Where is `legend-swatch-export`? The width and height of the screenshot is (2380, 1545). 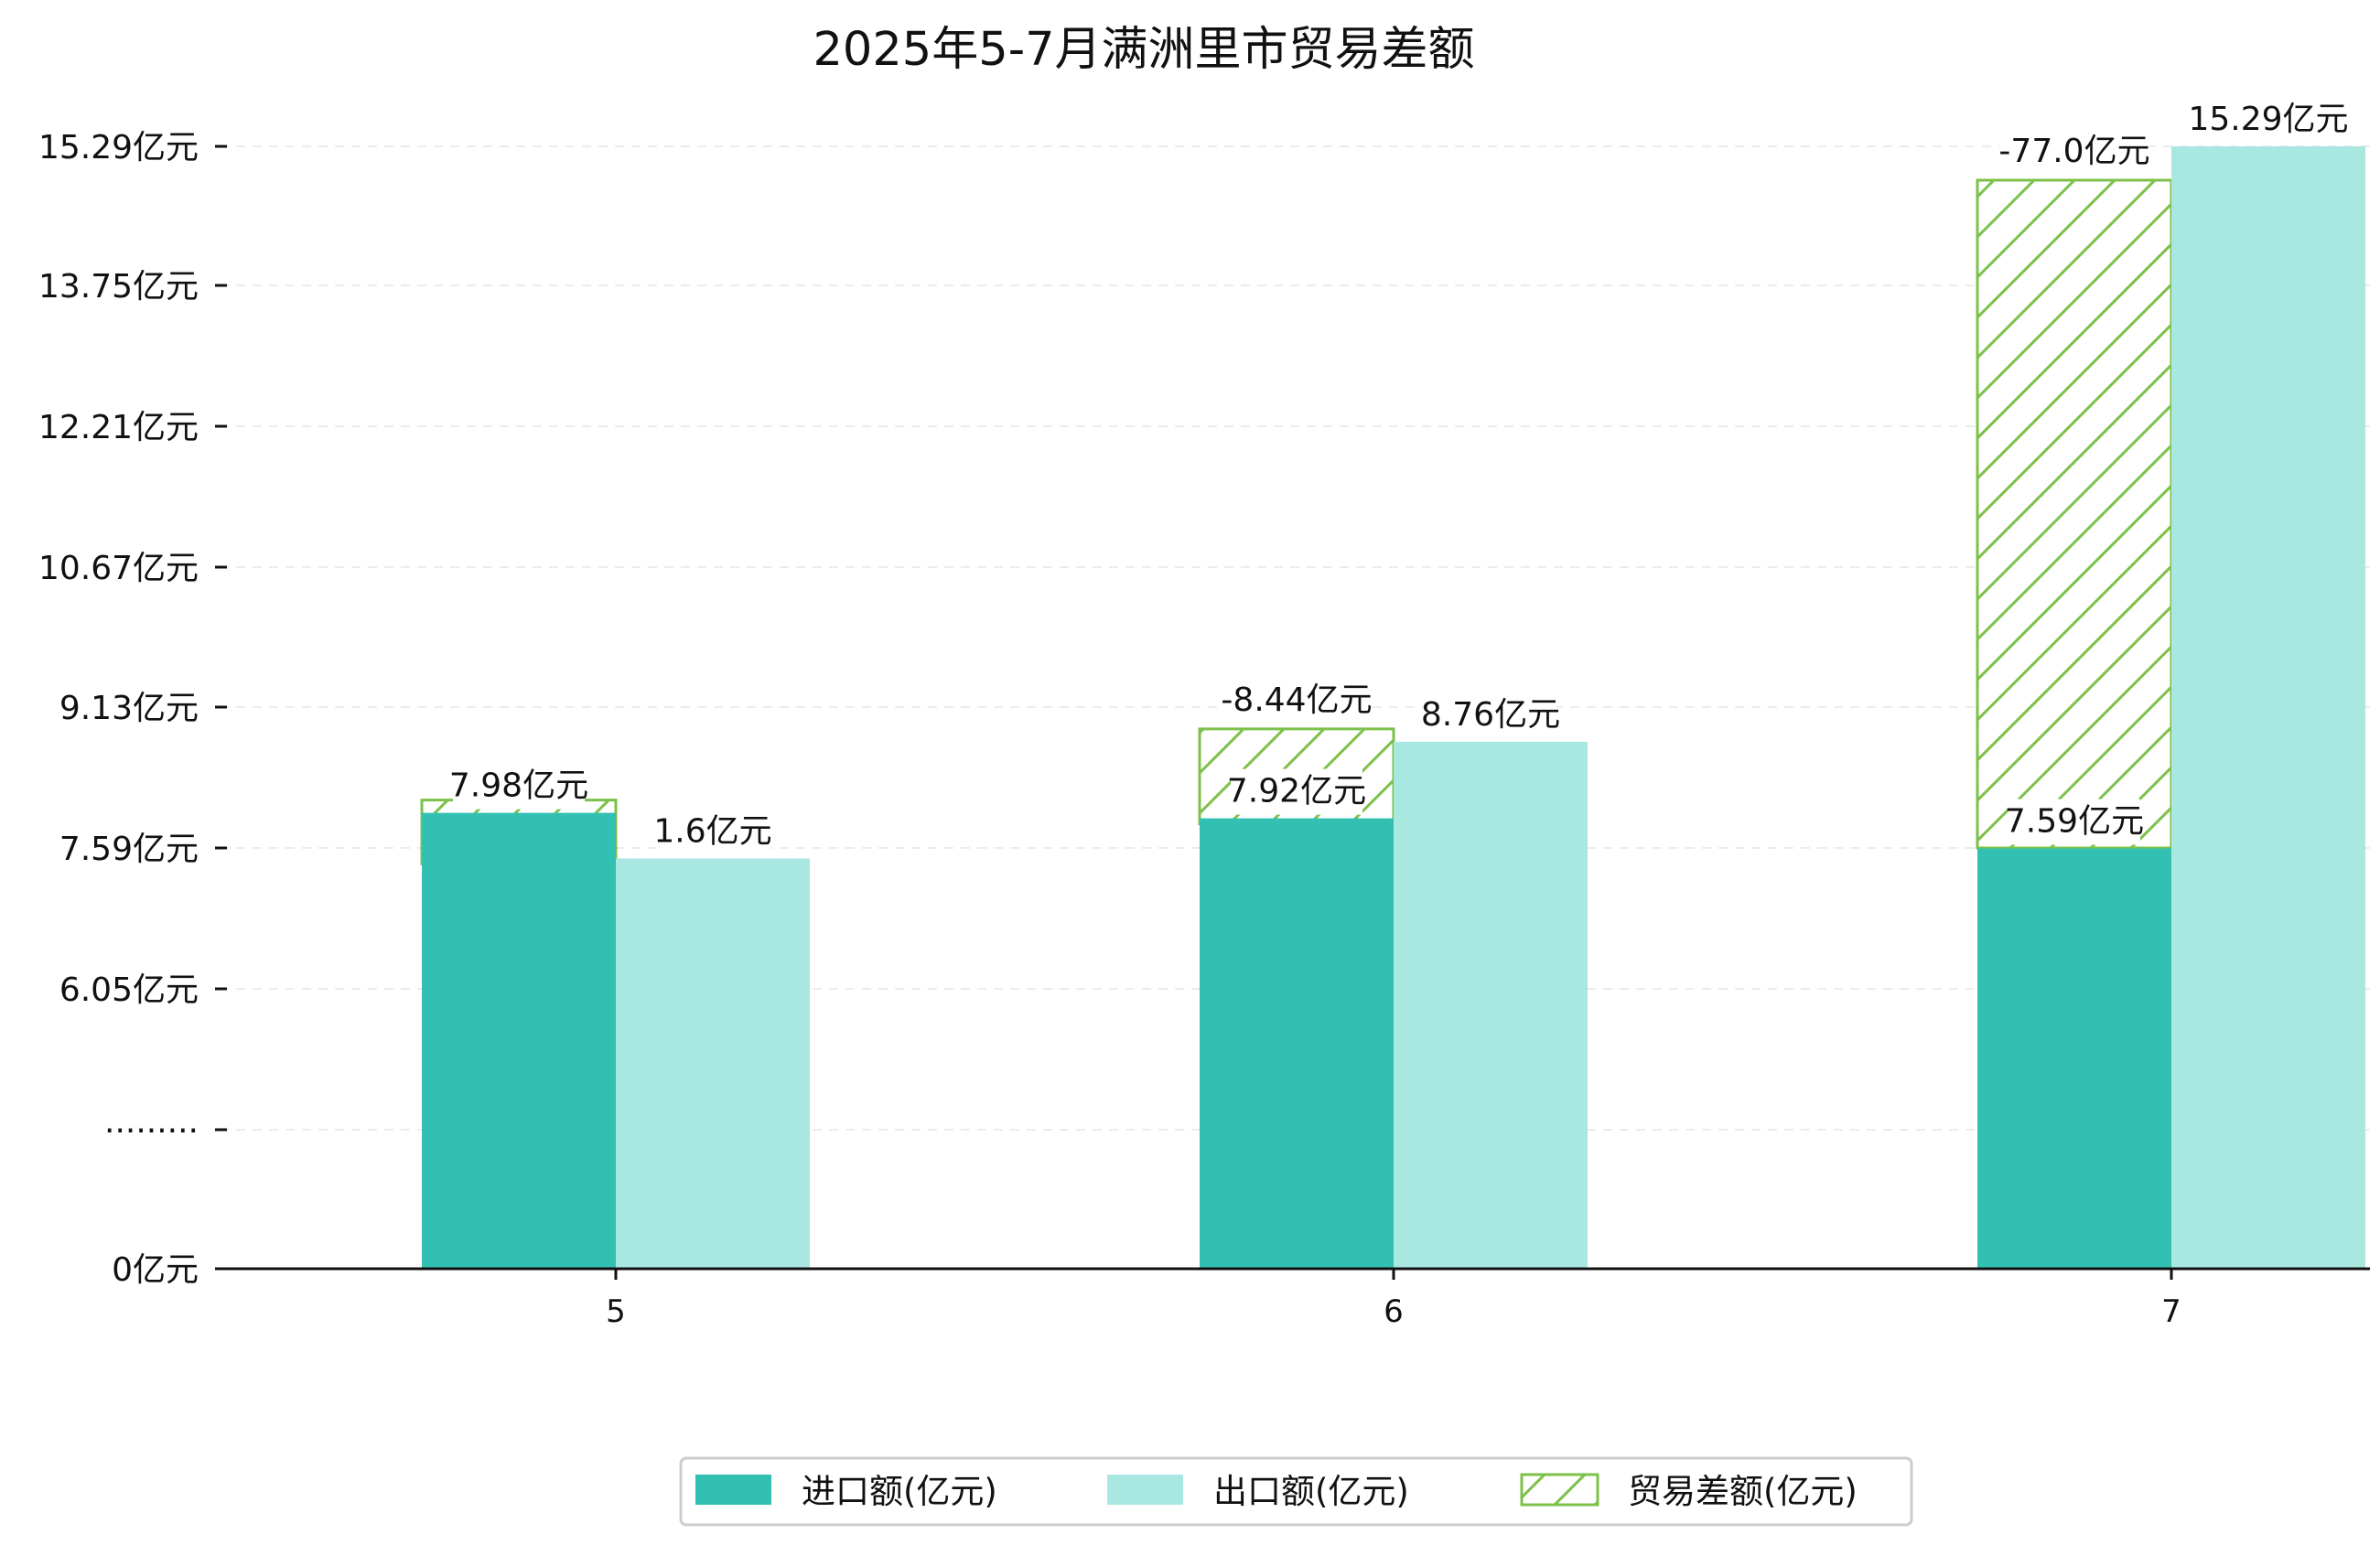 legend-swatch-export is located at coordinates (1145, 1490).